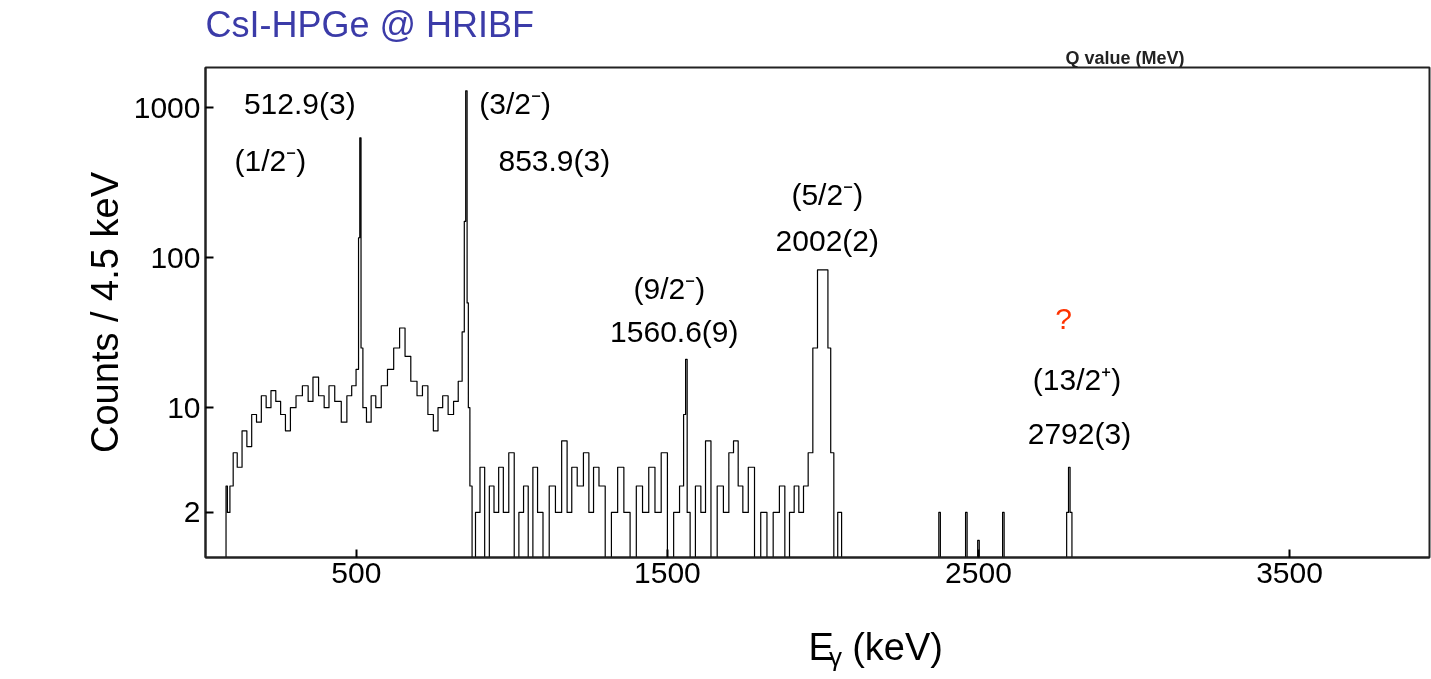 This screenshot has height=679, width=1431. Describe the element at coordinates (1079, 433) in the screenshot. I see `annotation: 2792(3)` at that location.